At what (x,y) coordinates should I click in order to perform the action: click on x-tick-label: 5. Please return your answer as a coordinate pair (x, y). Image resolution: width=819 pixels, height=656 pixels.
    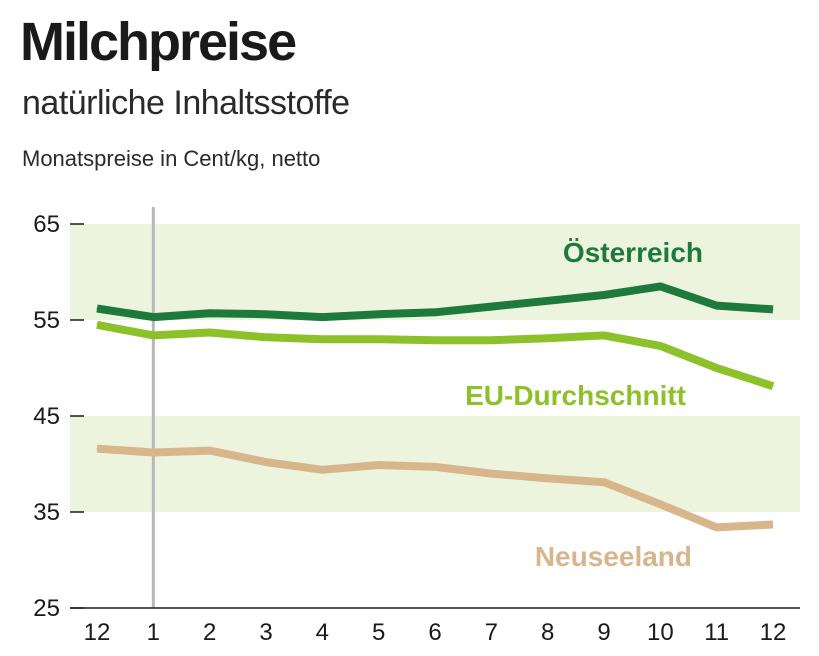
    Looking at the image, I should click on (378, 632).